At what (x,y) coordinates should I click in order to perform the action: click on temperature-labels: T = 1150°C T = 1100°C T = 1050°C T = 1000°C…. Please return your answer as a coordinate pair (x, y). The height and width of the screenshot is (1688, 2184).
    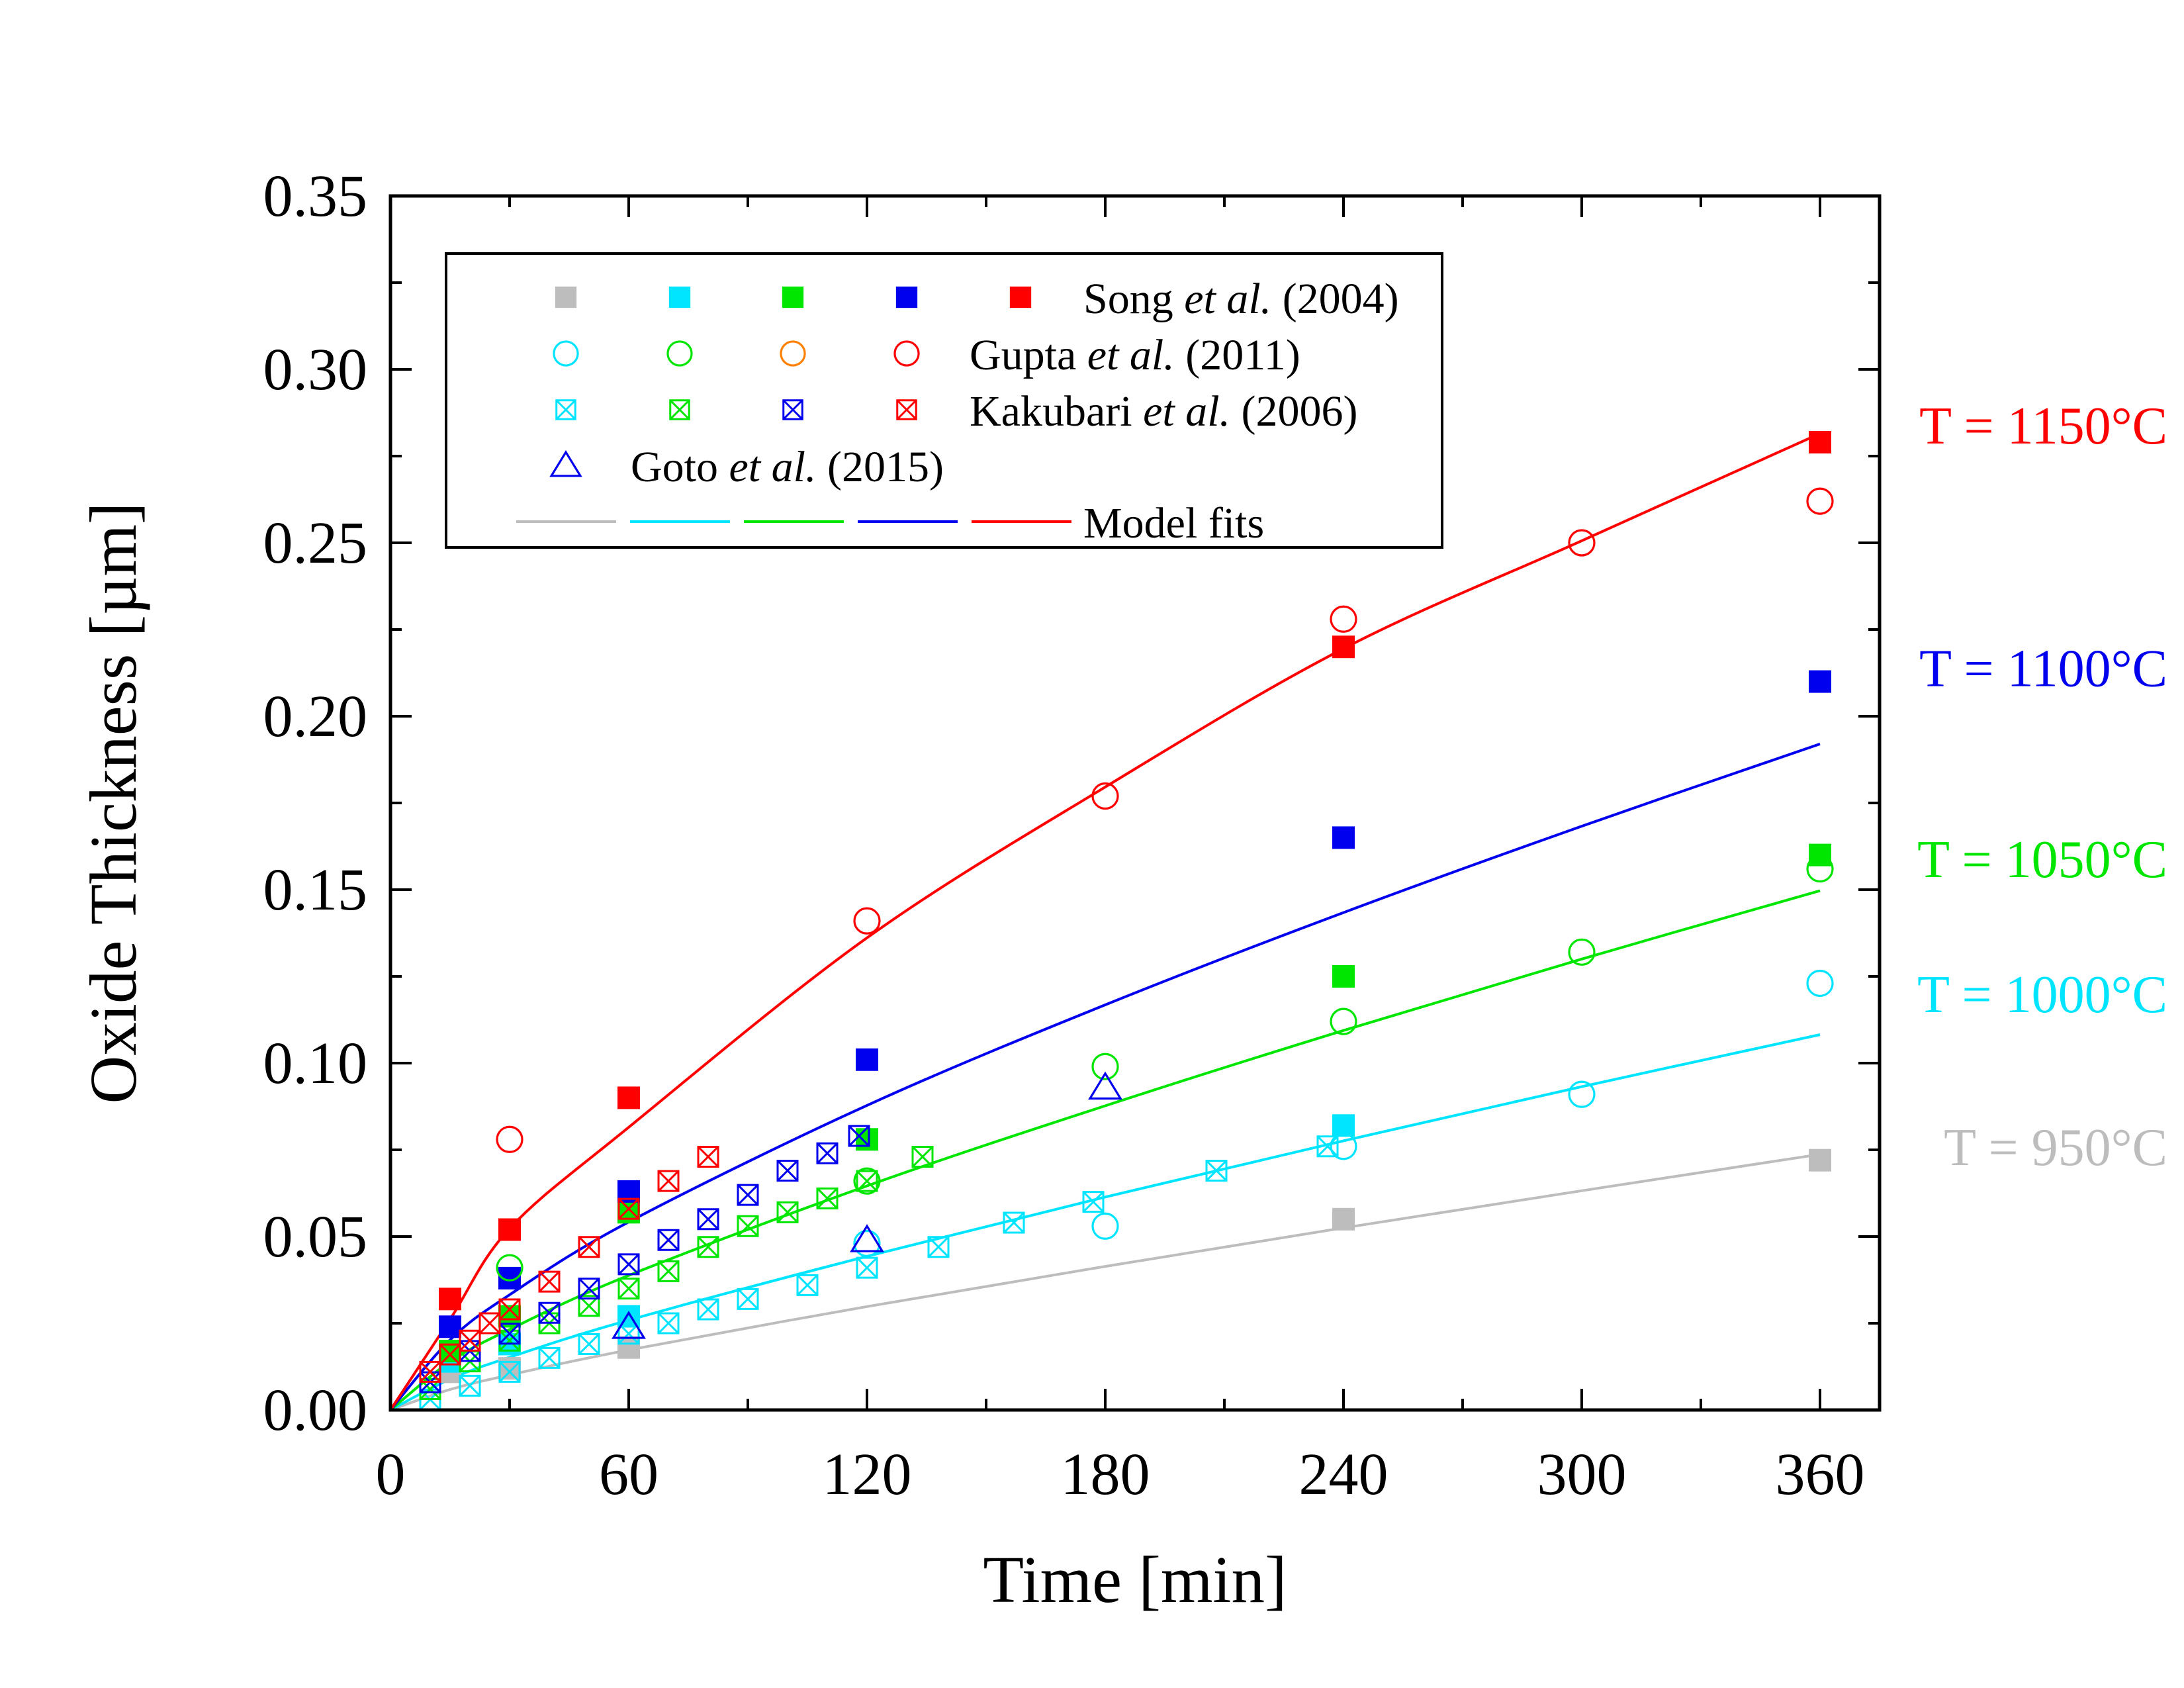
    Looking at the image, I should click on (2042, 787).